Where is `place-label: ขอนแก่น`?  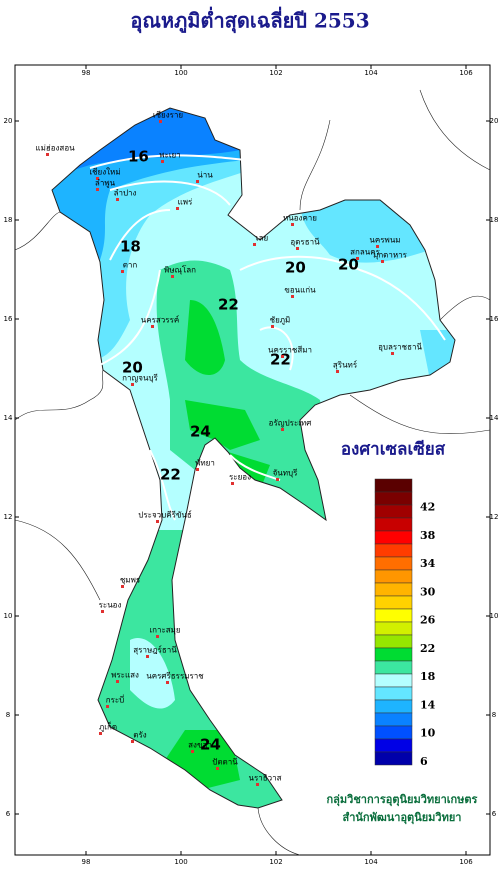
place-label: ขอนแก่น is located at coordinates (300, 290).